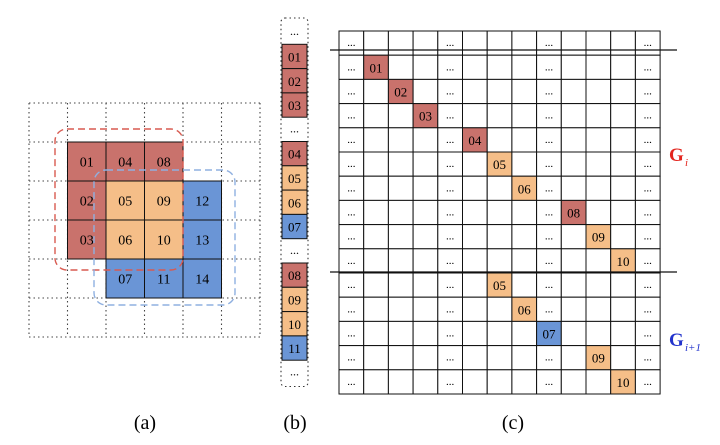  What do you see at coordinates (499, 164) in the screenshot?
I see `matrix-cell-label: 05` at bounding box center [499, 164].